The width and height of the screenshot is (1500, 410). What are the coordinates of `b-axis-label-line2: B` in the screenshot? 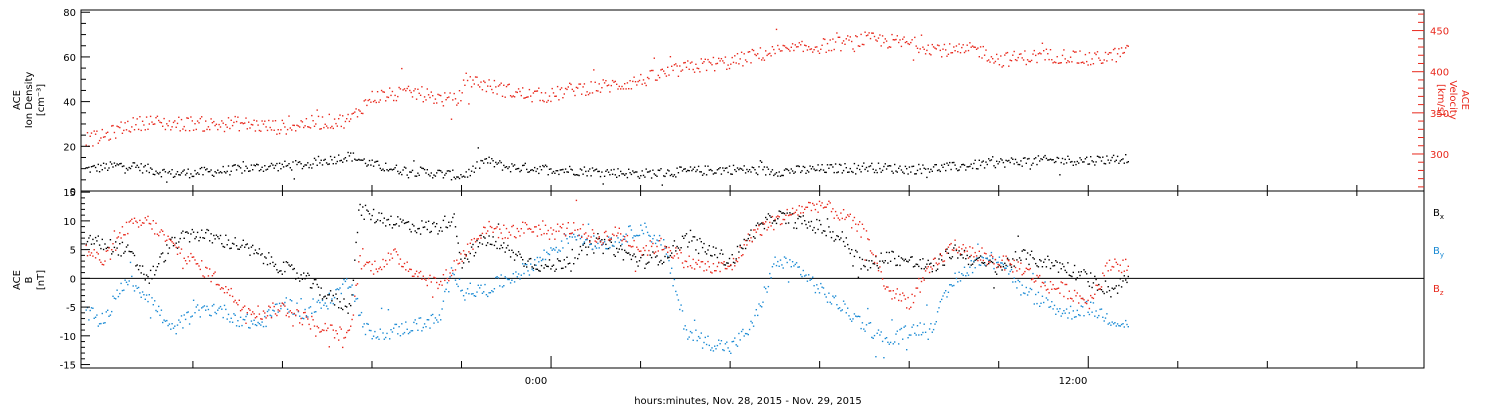 It's located at (29, 279).